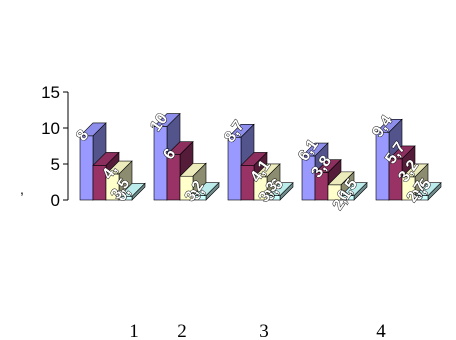 This screenshot has height=340, width=456. I want to click on category-label: 2, so click(182, 330).